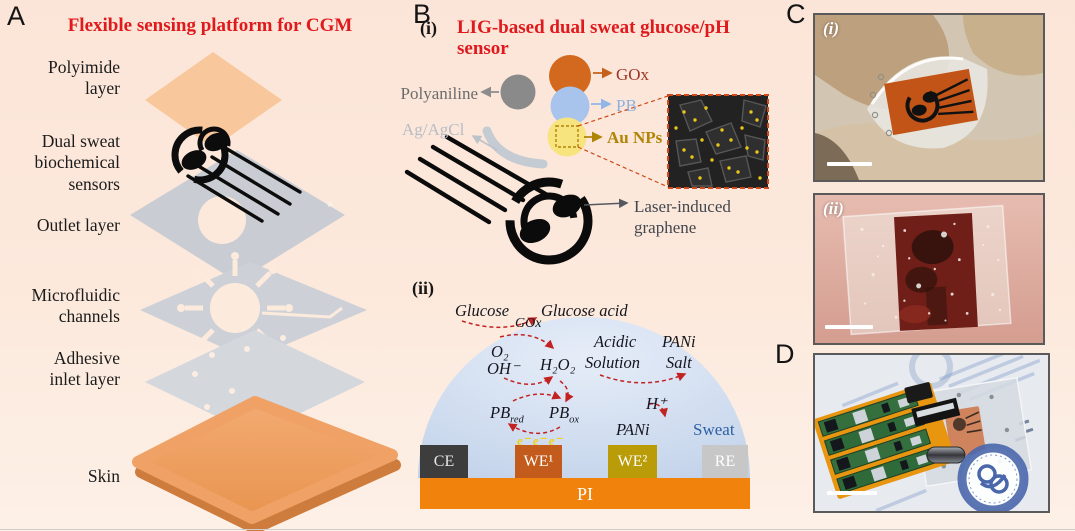 The height and width of the screenshot is (531, 1075). What do you see at coordinates (103, 476) in the screenshot?
I see `label-skin: Skin` at bounding box center [103, 476].